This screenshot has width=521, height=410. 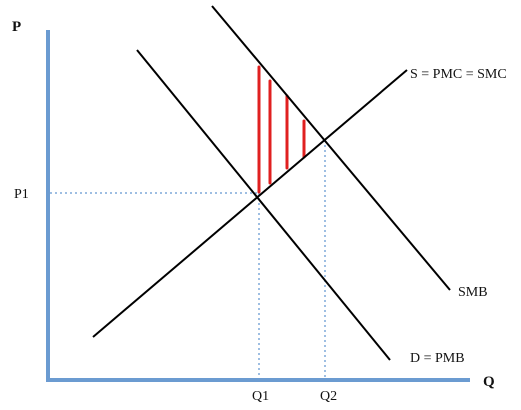 I want to click on q2-label: Q2, so click(x=328, y=396).